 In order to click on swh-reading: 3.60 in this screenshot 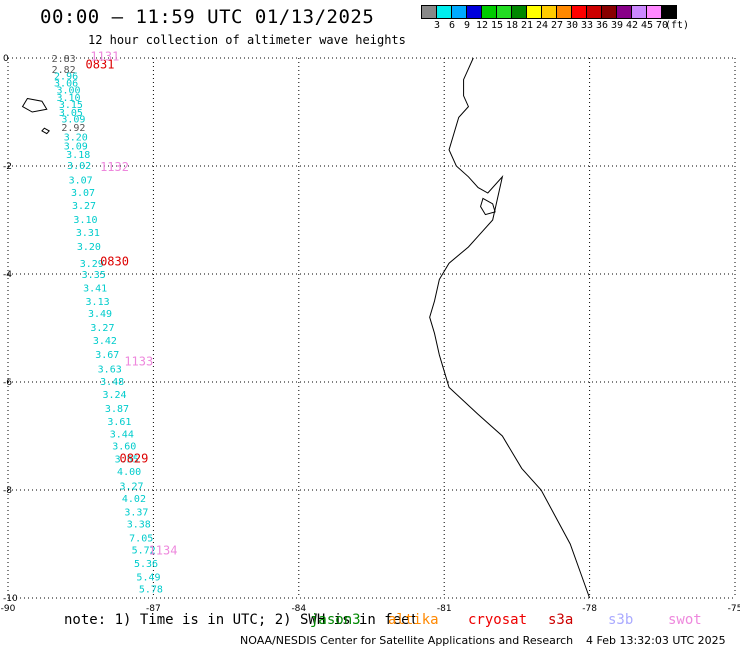, I will do `click(124, 447)`.